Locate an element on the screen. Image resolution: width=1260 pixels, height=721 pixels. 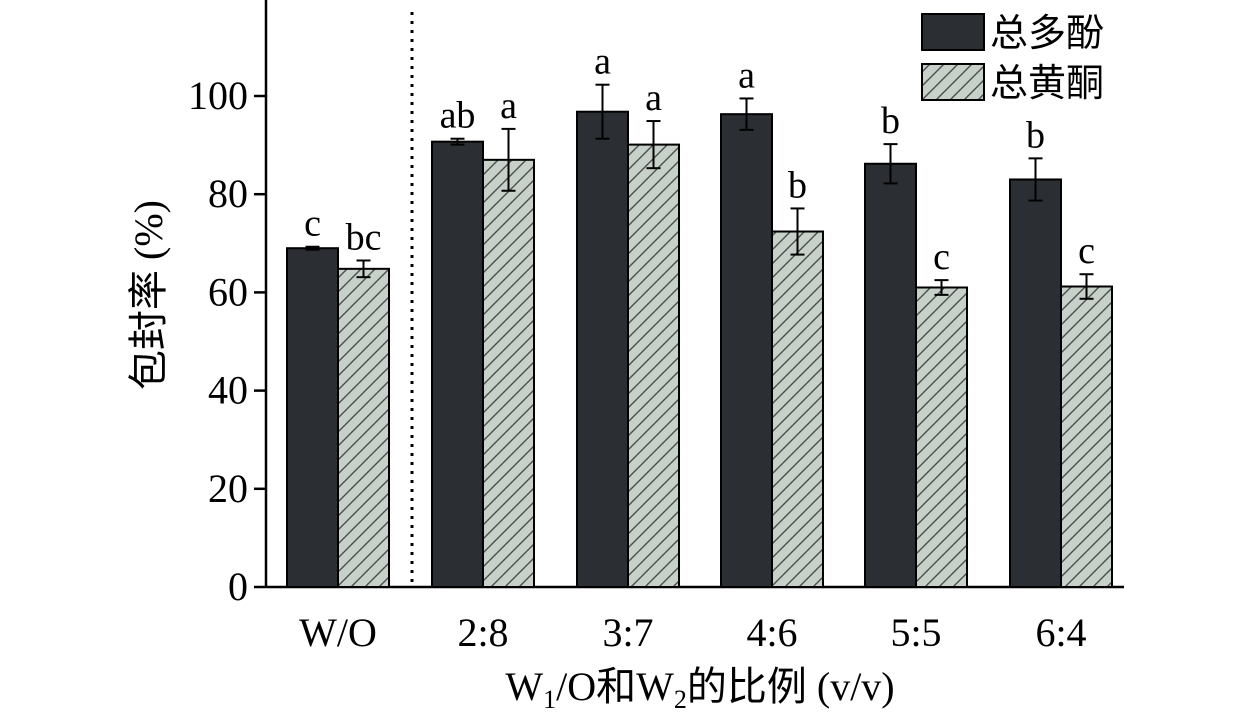
y-axis-title: 包封率 (%) is located at coordinates (148, 295).